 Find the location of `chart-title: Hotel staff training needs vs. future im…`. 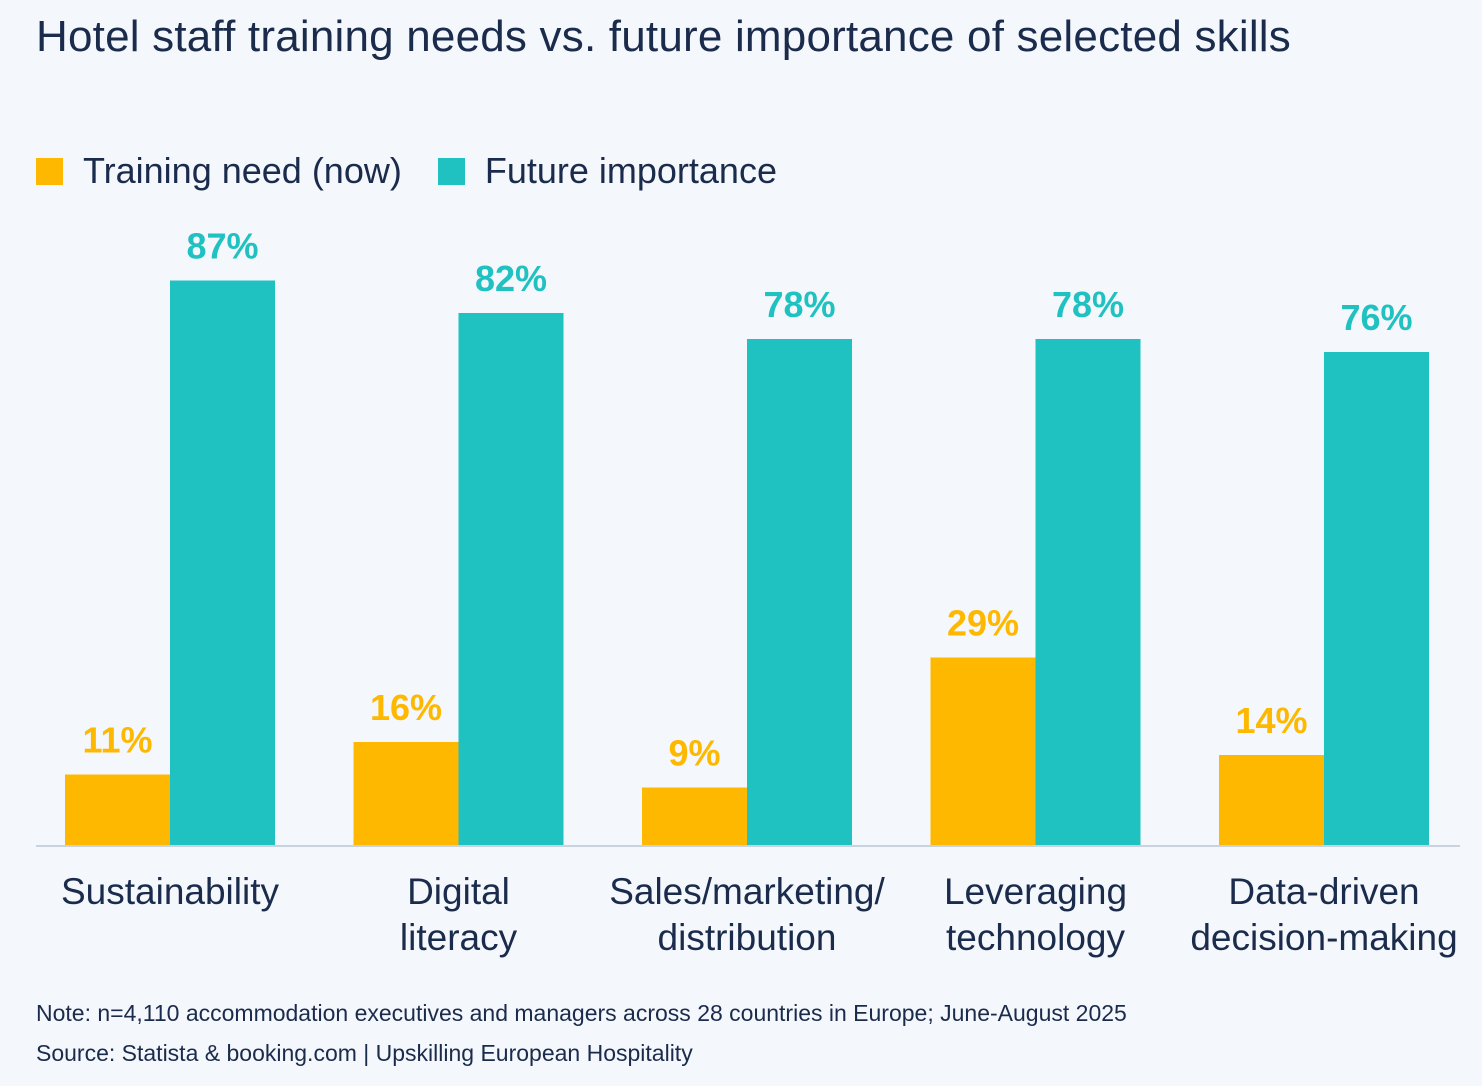

chart-title: Hotel staff training needs vs. future im… is located at coordinates (663, 36).